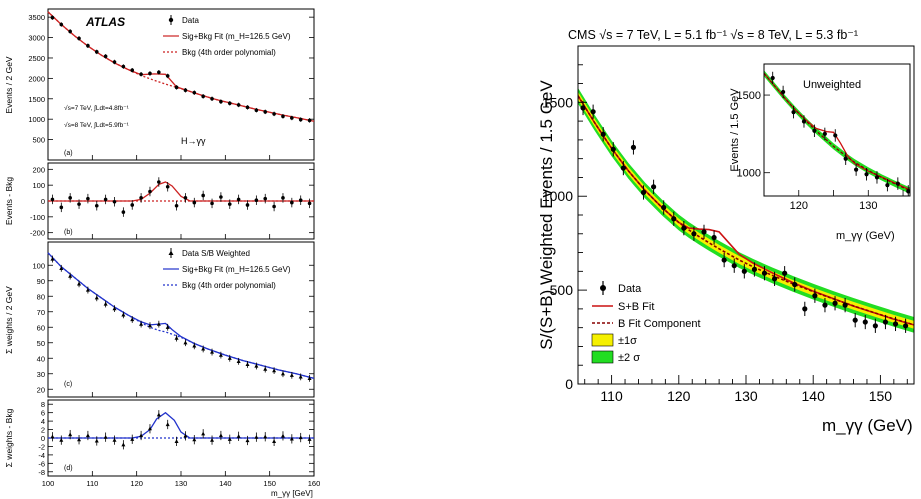 Image resolution: width=921 pixels, height=499 pixels. I want to click on atlas-ytick-label: 6, so click(43, 413).